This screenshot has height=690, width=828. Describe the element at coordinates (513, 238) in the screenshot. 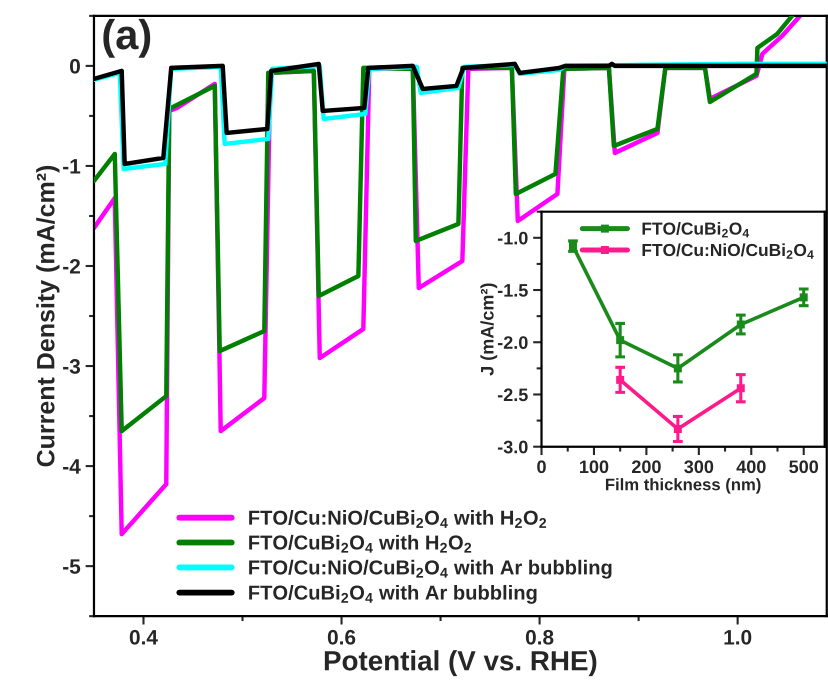

I see `y-tick-label: -1.0` at that location.